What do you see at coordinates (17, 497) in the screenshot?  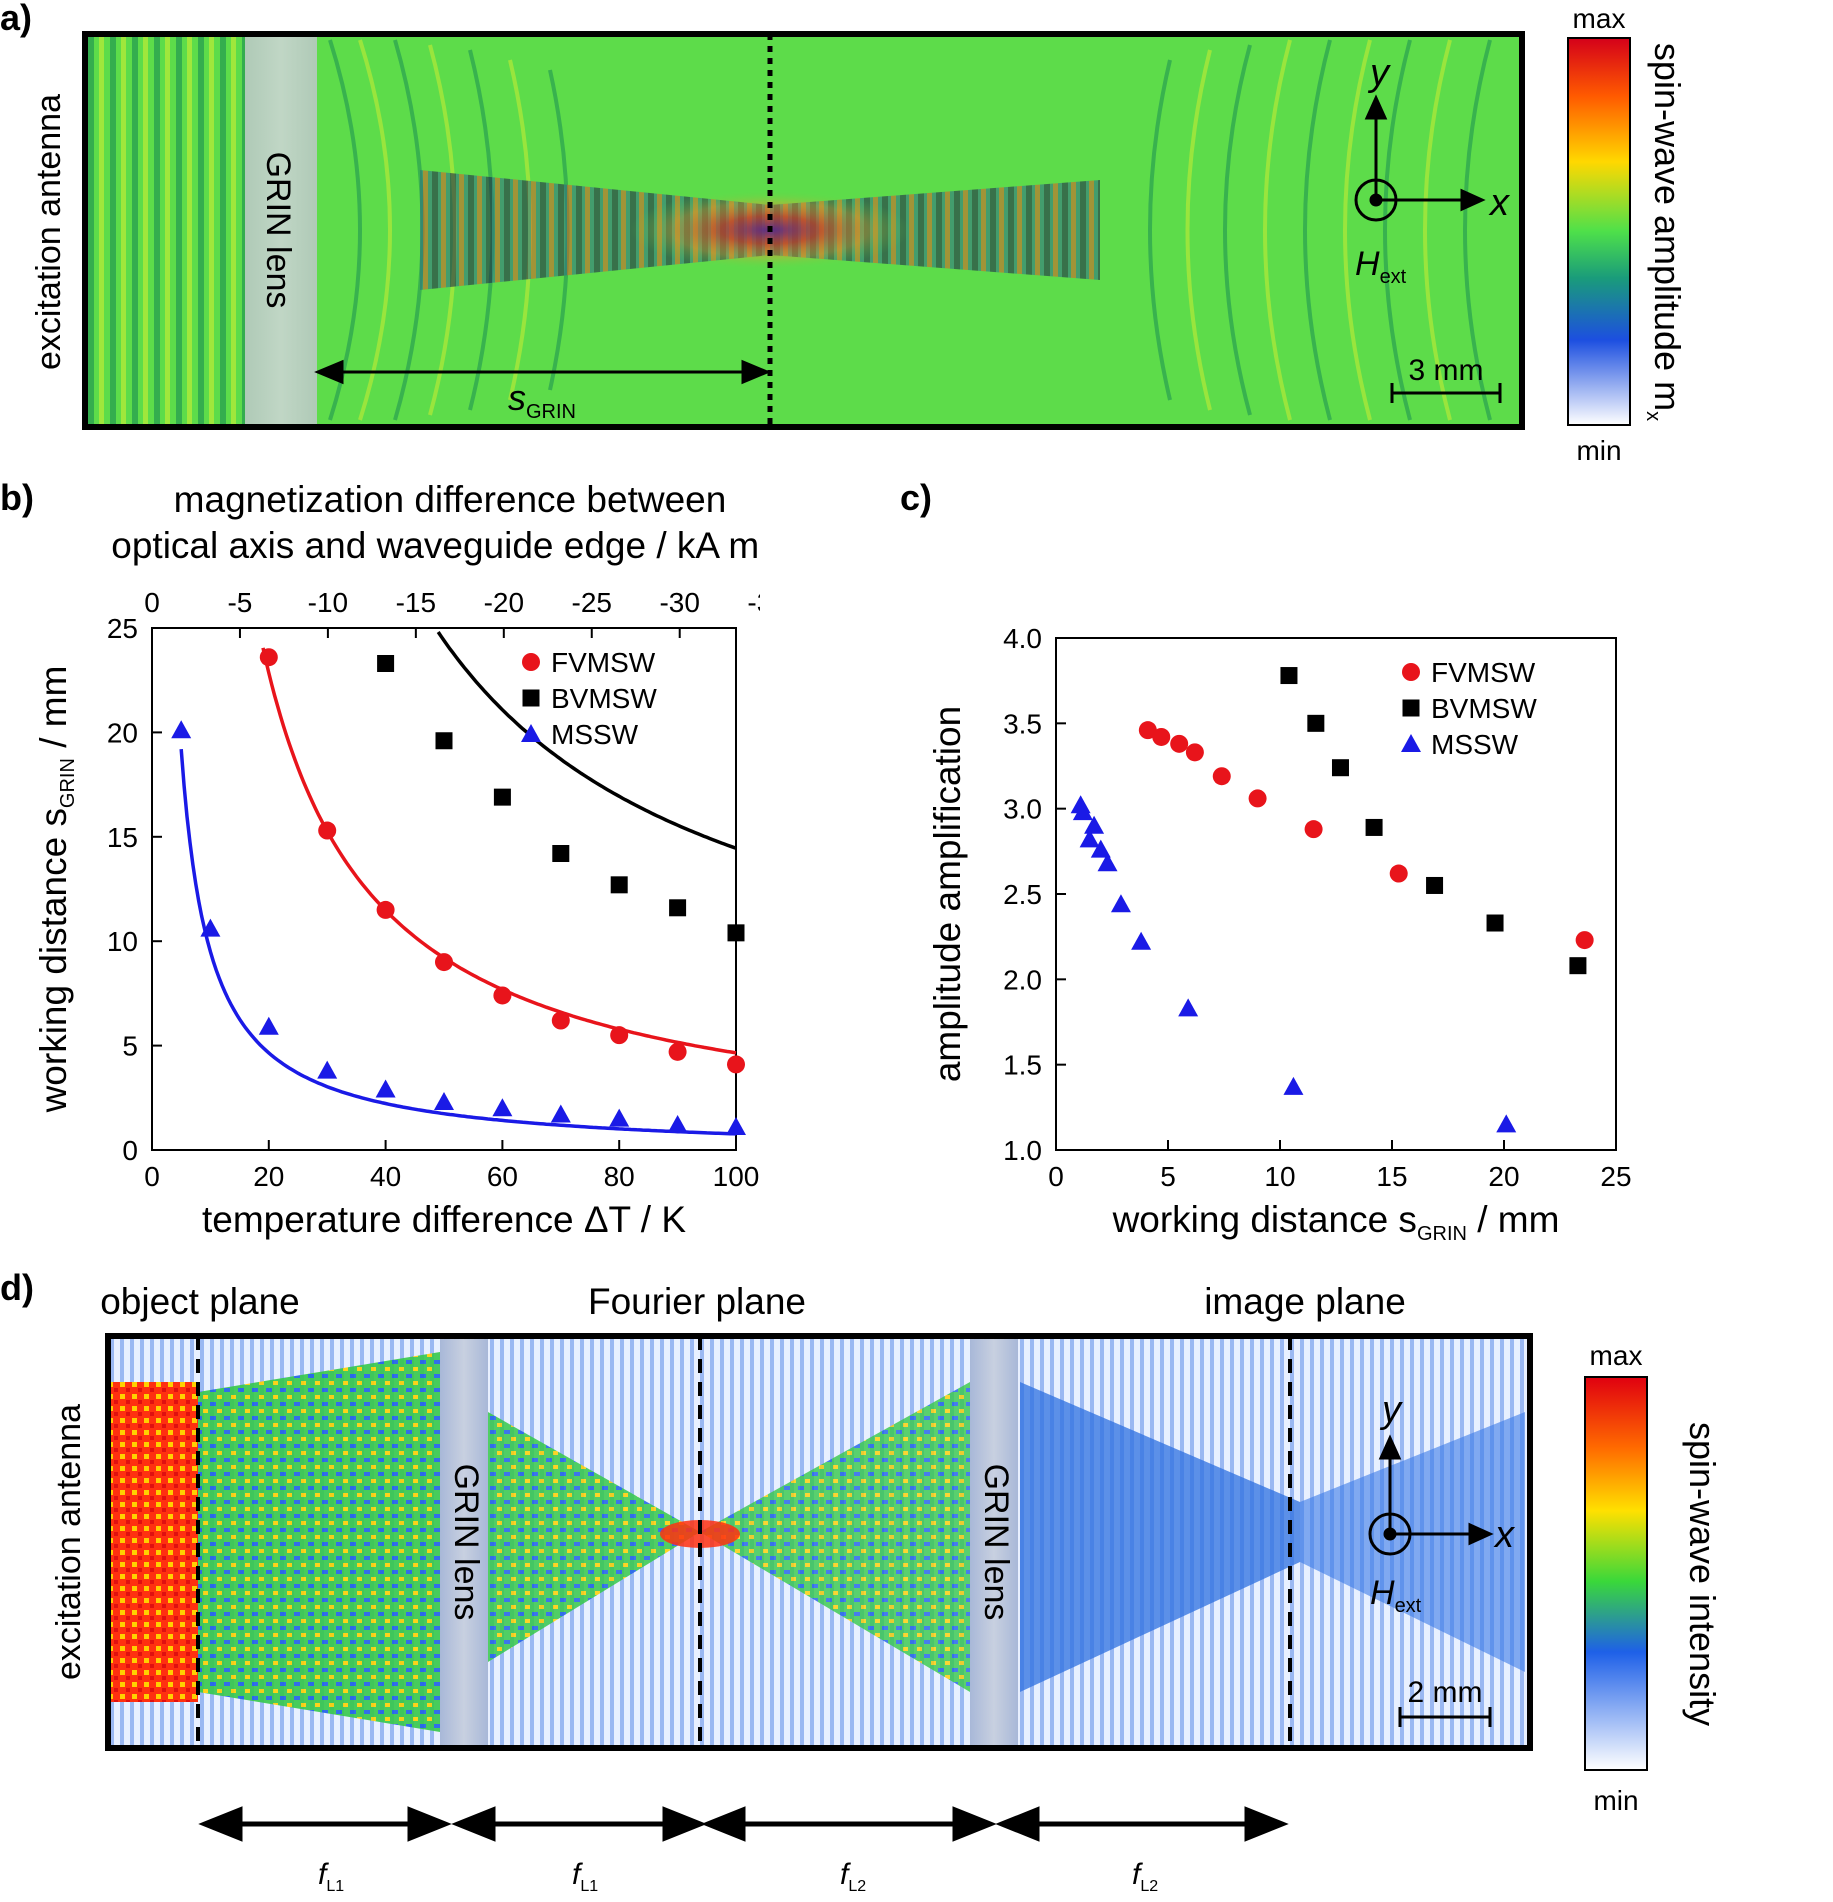 I see `panel-b-label: b)` at bounding box center [17, 497].